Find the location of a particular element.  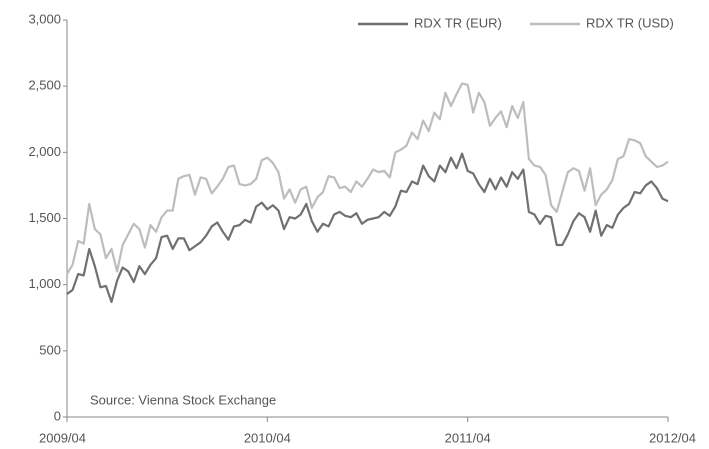

y-tick-label: 3,000 is located at coordinates (44, 18).